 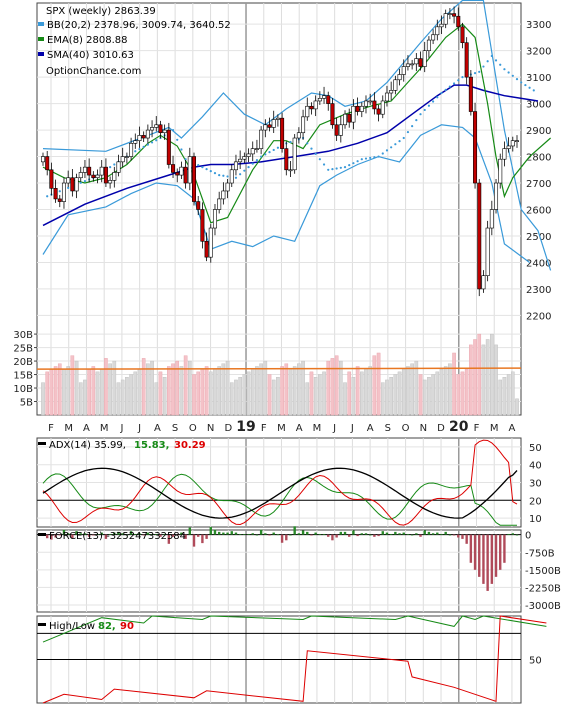 What do you see at coordinates (494, 428) in the screenshot?
I see `month-tick-label: M` at bounding box center [494, 428].